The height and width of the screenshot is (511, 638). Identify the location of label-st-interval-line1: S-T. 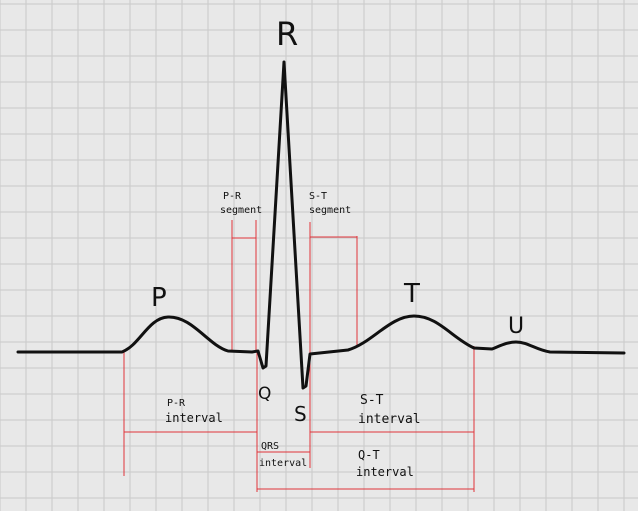
(372, 400).